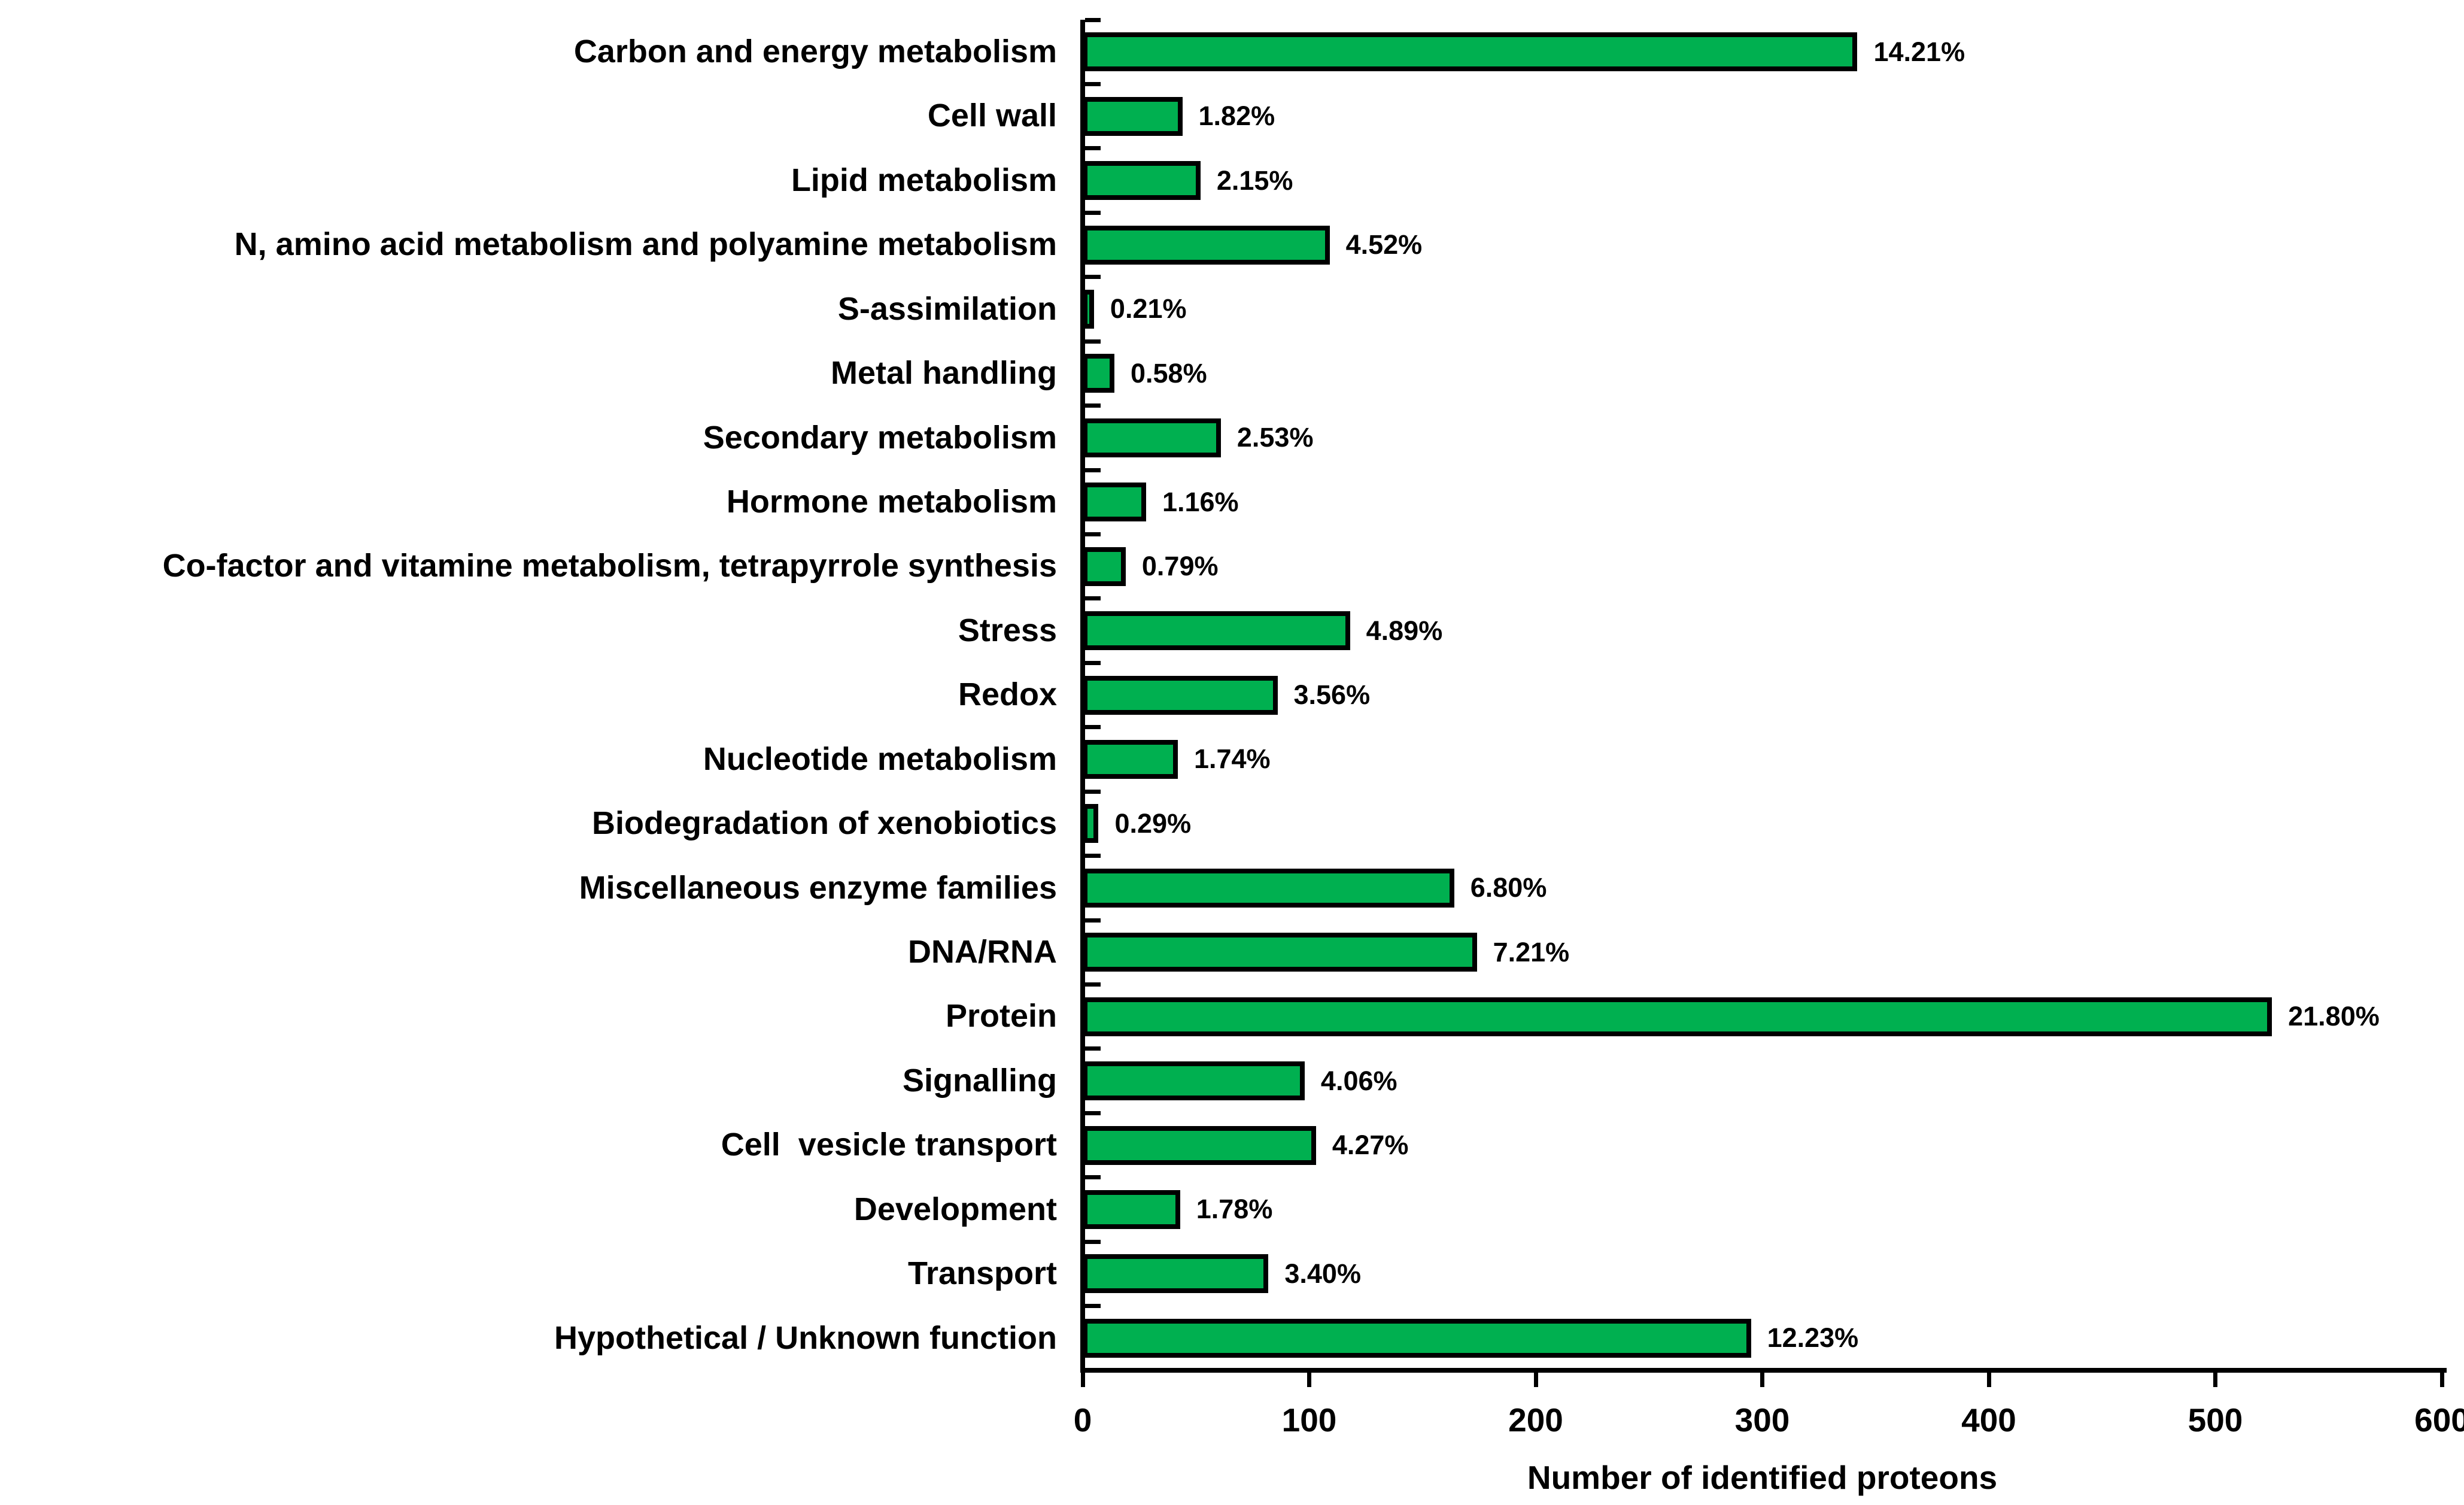  Describe the element at coordinates (824, 824) in the screenshot. I see `category-label: Biodegradation of xenobiotics` at that location.